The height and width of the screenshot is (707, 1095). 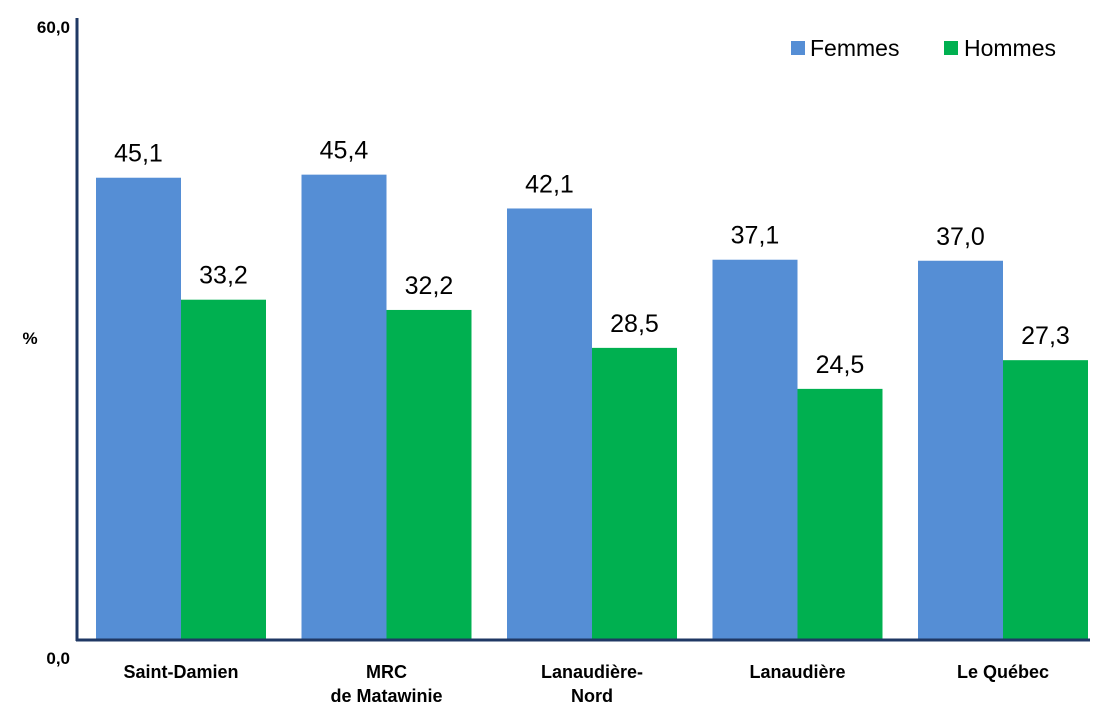 I want to click on category-label-2-line-0: Lanaudière-, so click(x=592, y=672).